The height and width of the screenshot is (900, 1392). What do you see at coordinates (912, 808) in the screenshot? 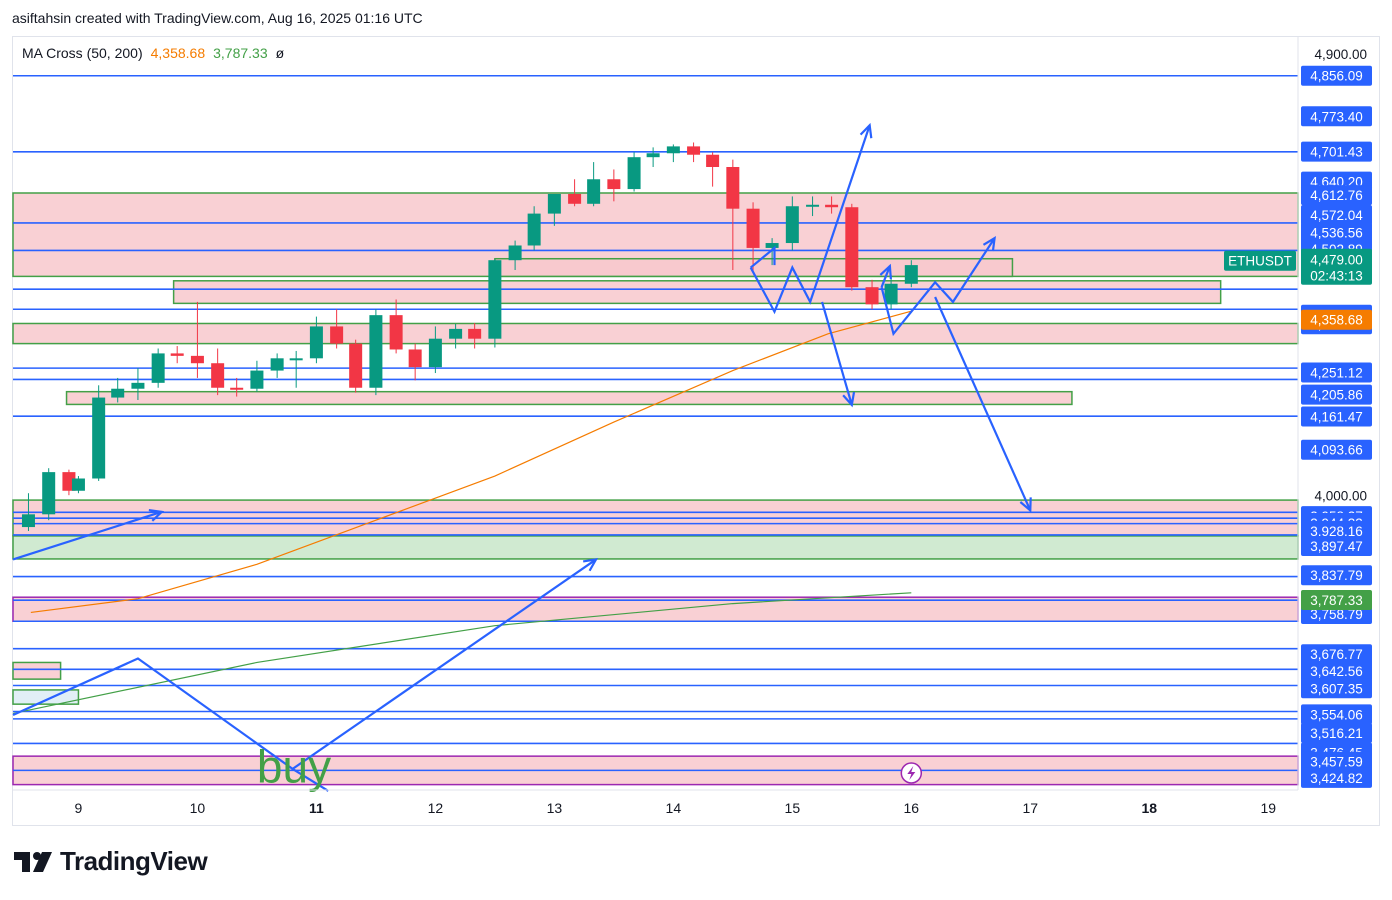
I see `x-axis-tick-label: 16` at bounding box center [912, 808].